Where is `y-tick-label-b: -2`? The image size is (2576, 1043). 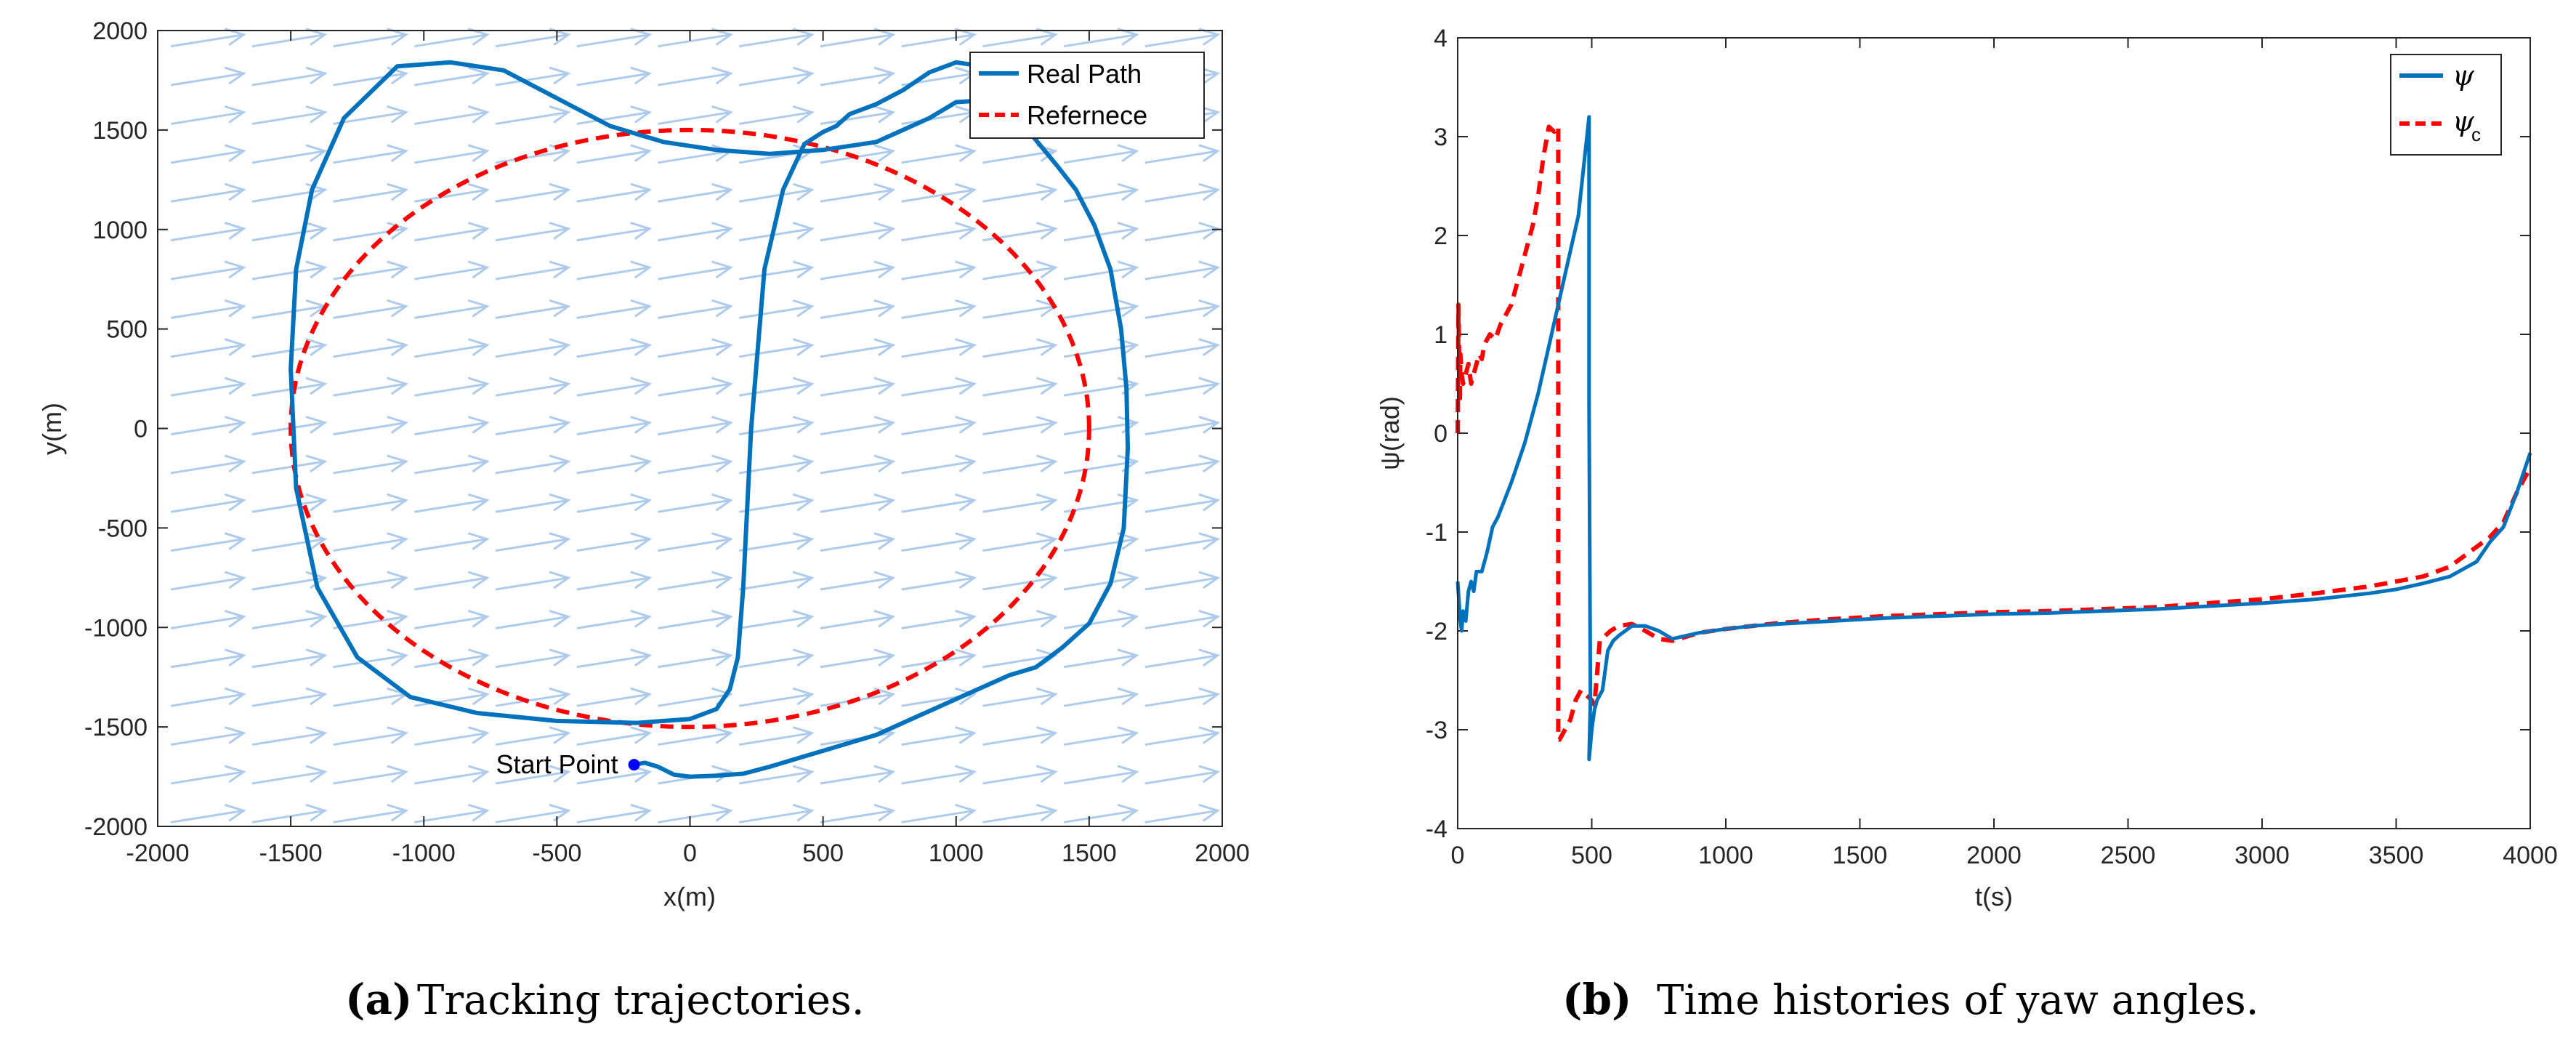
y-tick-label-b: -2 is located at coordinates (1437, 631).